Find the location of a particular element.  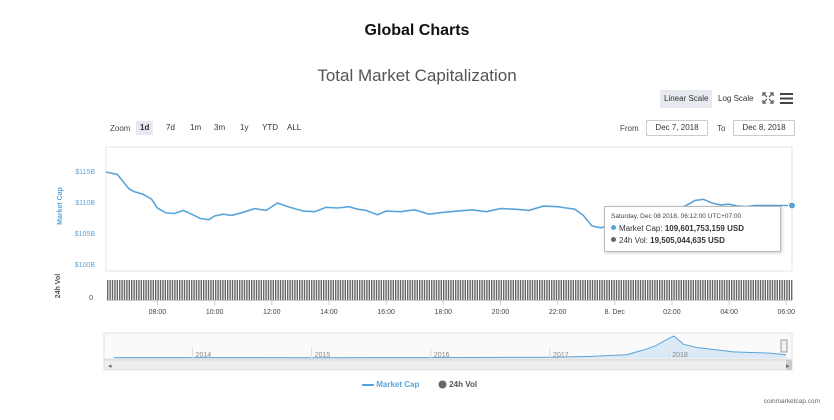

from-date-input: Dec 7, 2018 is located at coordinates (677, 128).